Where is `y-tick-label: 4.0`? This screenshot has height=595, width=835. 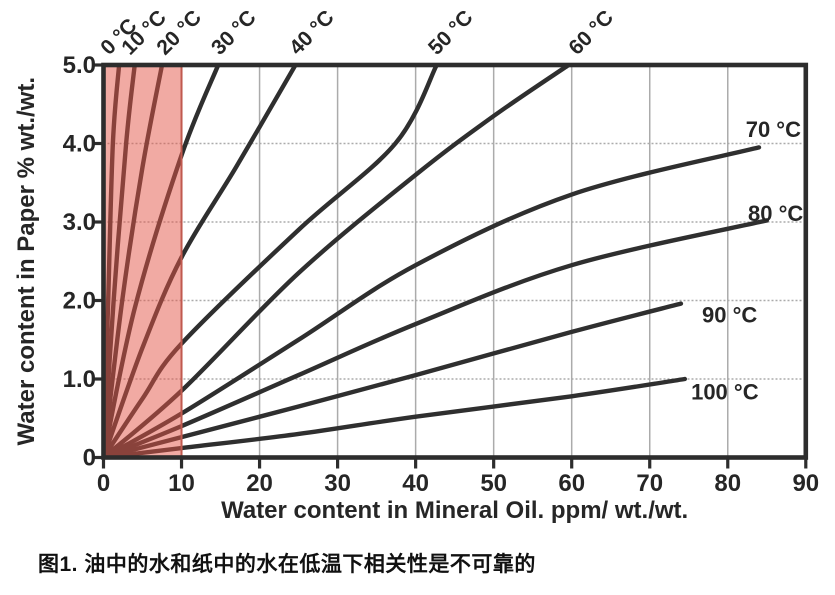 y-tick-label: 4.0 is located at coordinates (79, 144).